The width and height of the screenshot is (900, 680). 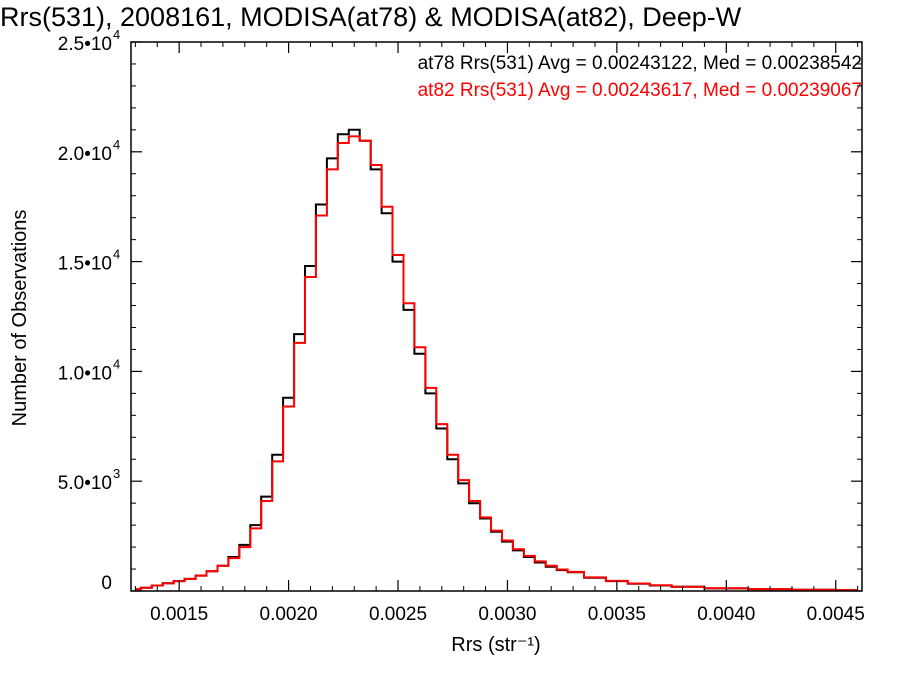 What do you see at coordinates (85, 44) in the screenshot?
I see `y-tick-label: 2.5•10` at bounding box center [85, 44].